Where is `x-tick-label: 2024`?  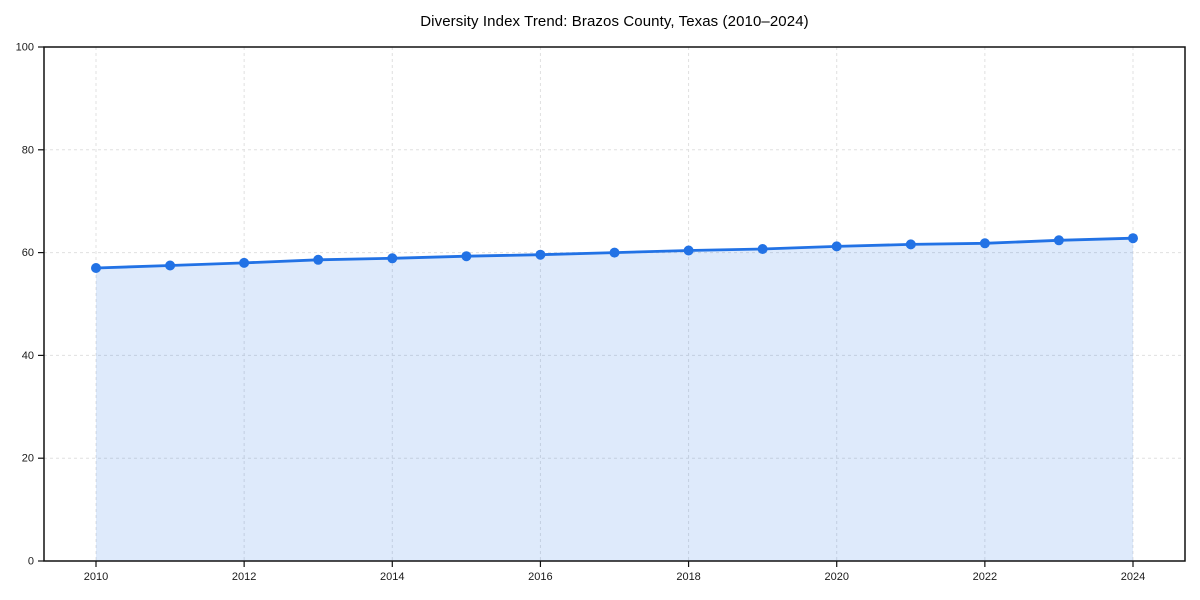
x-tick-label: 2024 is located at coordinates (1133, 577).